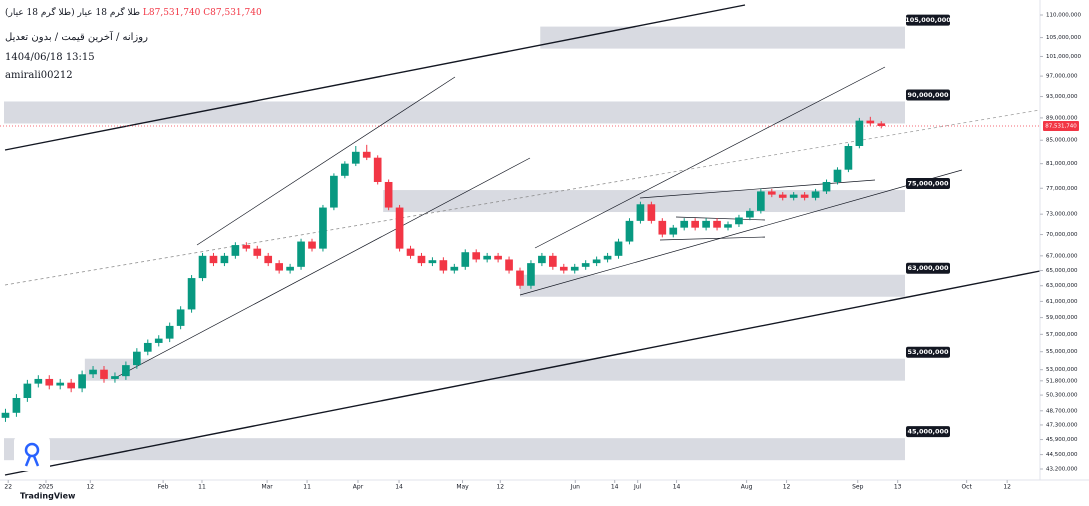 The height and width of the screenshot is (506, 1089). Describe the element at coordinates (1062, 335) in the screenshot. I see `y-tick-label: 57,000,000` at that location.